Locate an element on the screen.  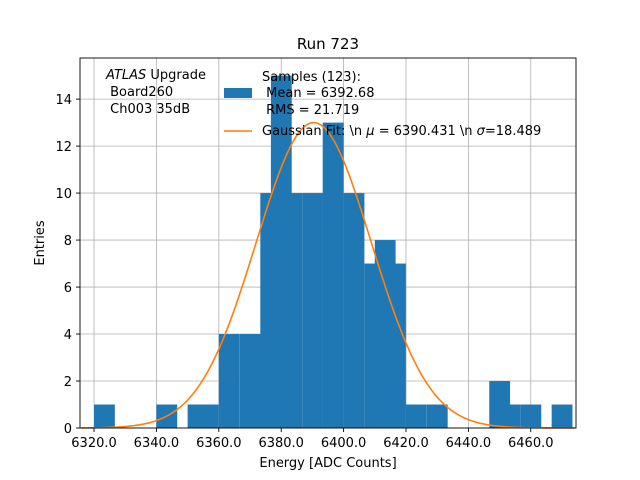
channel-label: Ch003 35dB is located at coordinates (148, 109).